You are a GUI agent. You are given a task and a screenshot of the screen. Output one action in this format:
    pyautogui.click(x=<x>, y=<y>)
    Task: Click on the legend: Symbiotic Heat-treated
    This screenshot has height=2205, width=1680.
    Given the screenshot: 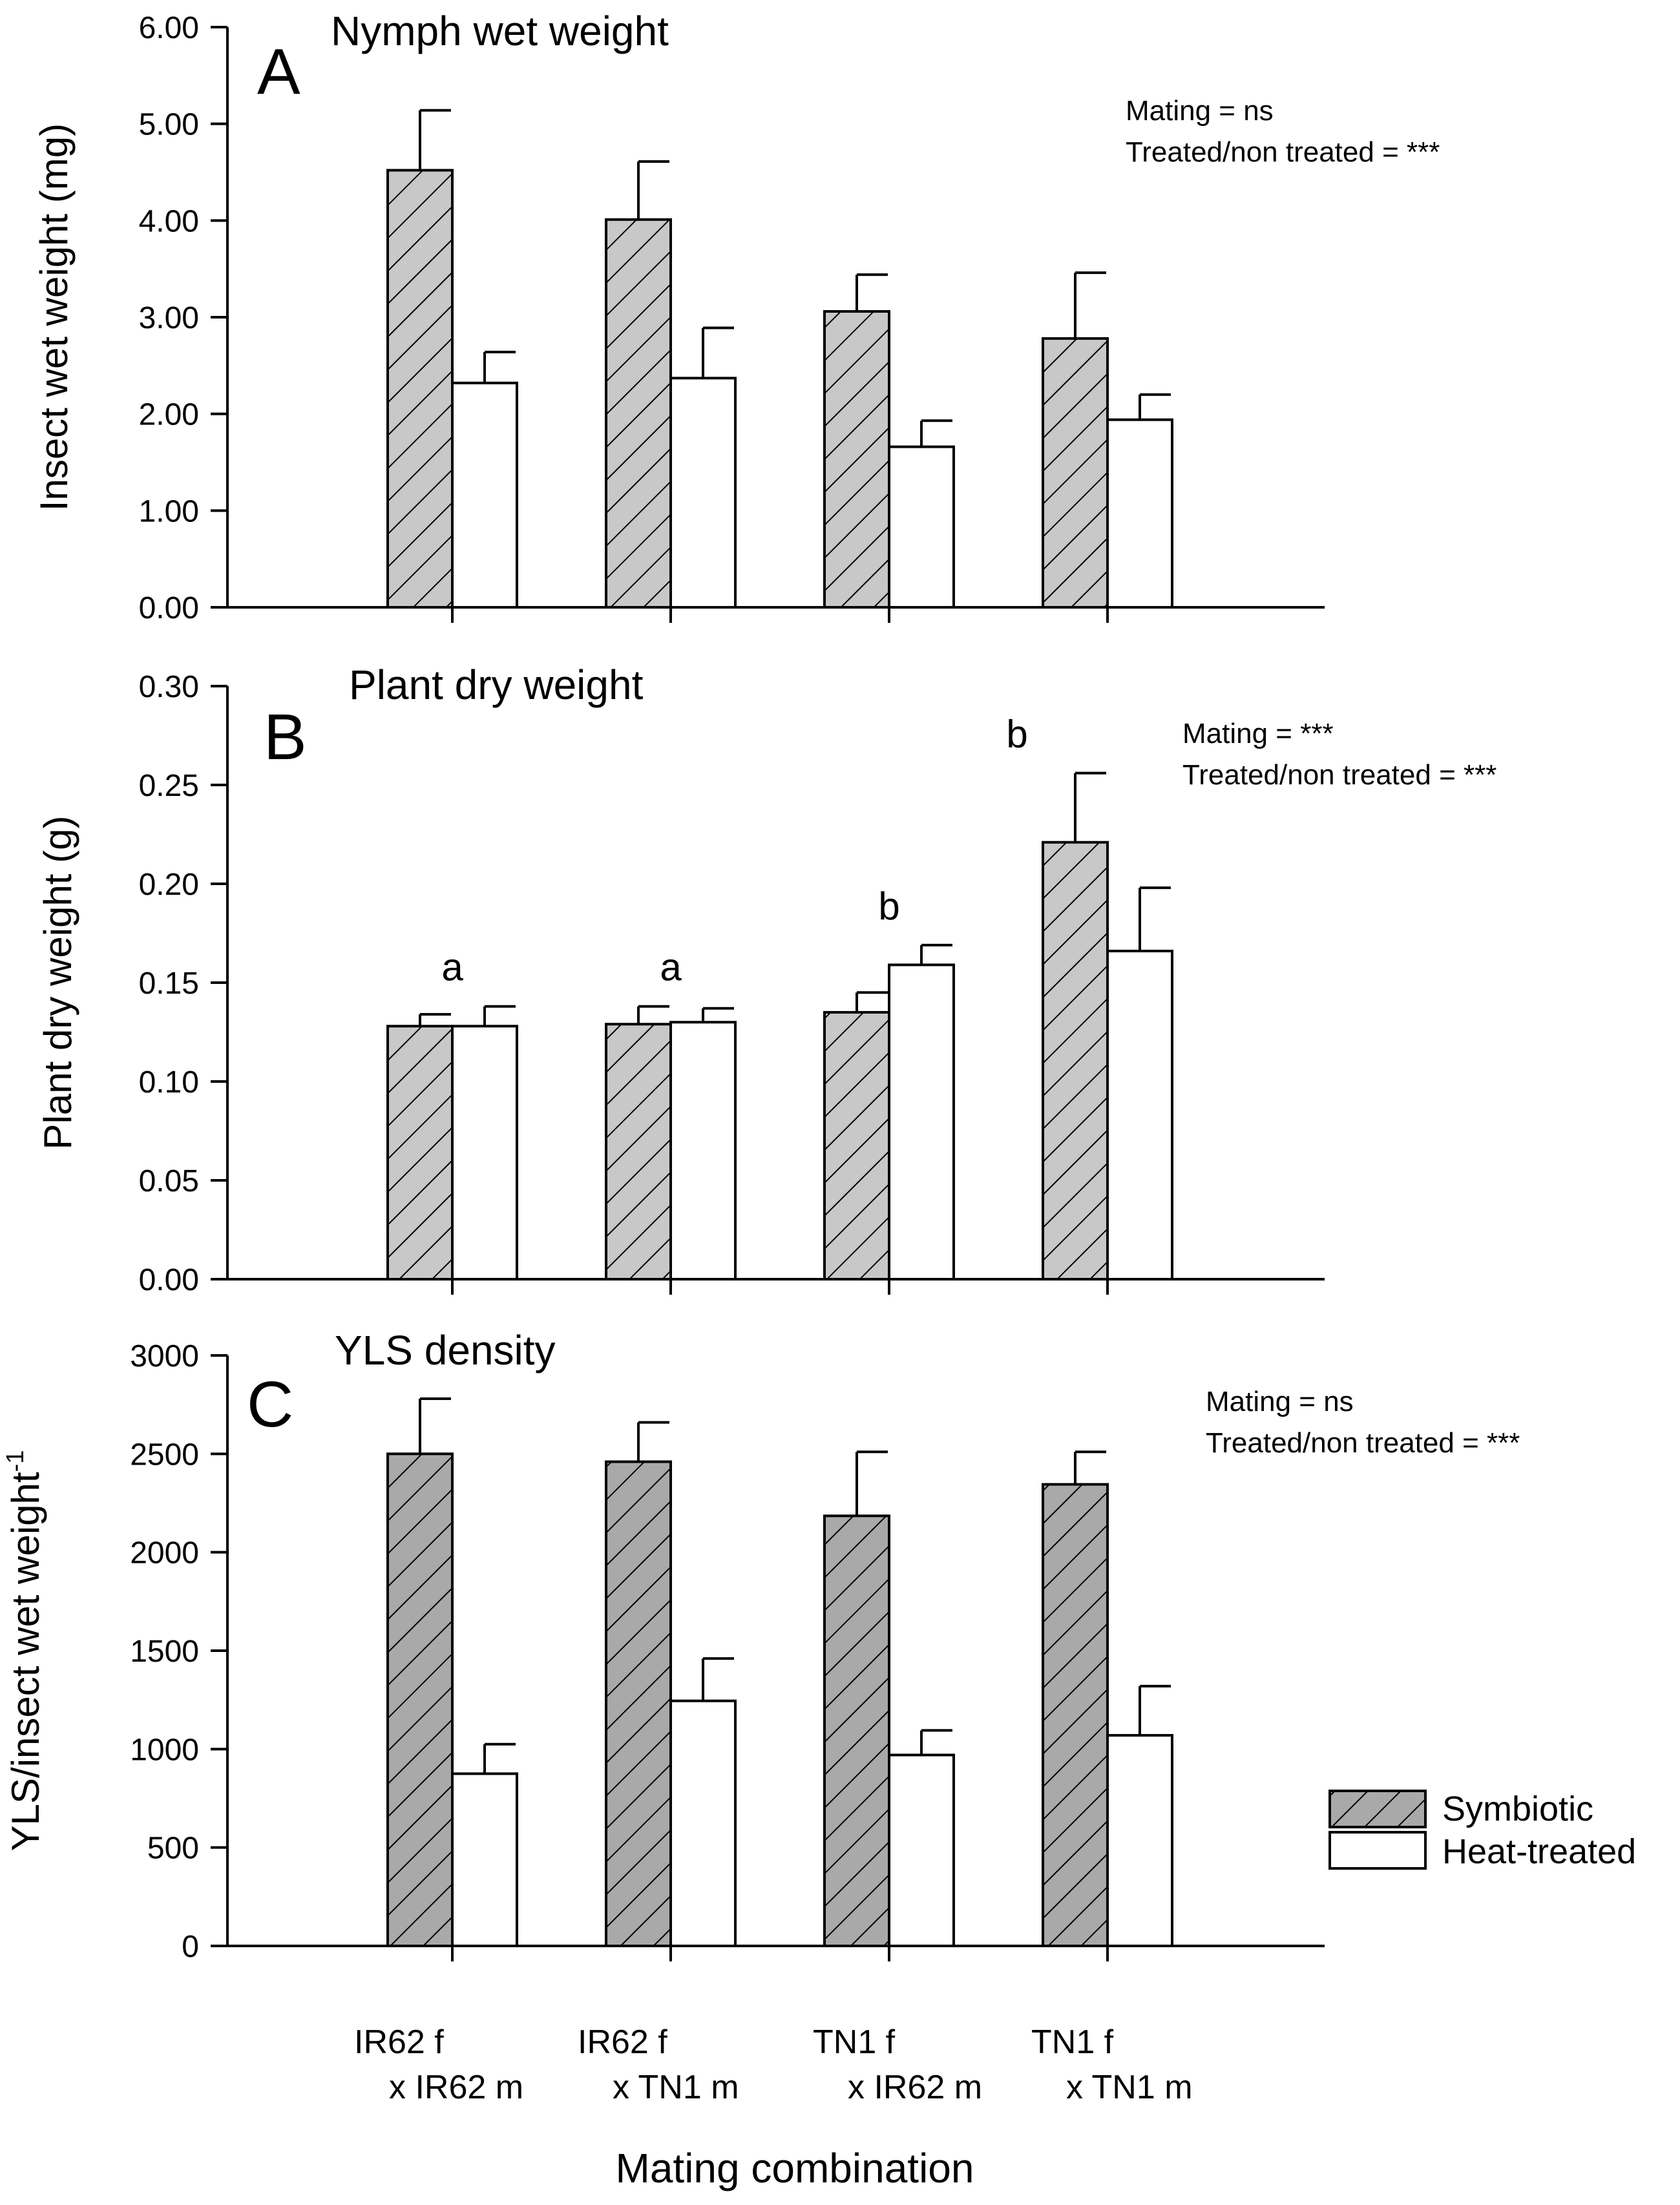 What is the action you would take?
    pyautogui.click(x=1482, y=1830)
    